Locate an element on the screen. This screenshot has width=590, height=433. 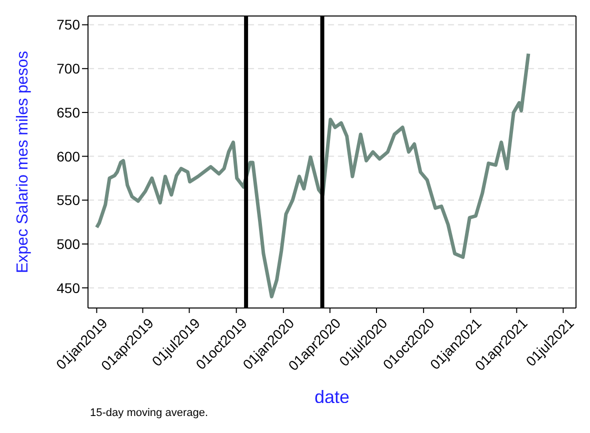
y-tick-label: 550 is located at coordinates (68, 200).